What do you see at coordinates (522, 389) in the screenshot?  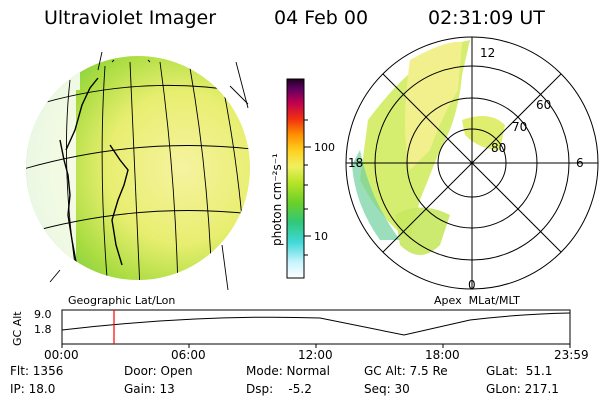 I see `info-glon: GLon: 217.1` at bounding box center [522, 389].